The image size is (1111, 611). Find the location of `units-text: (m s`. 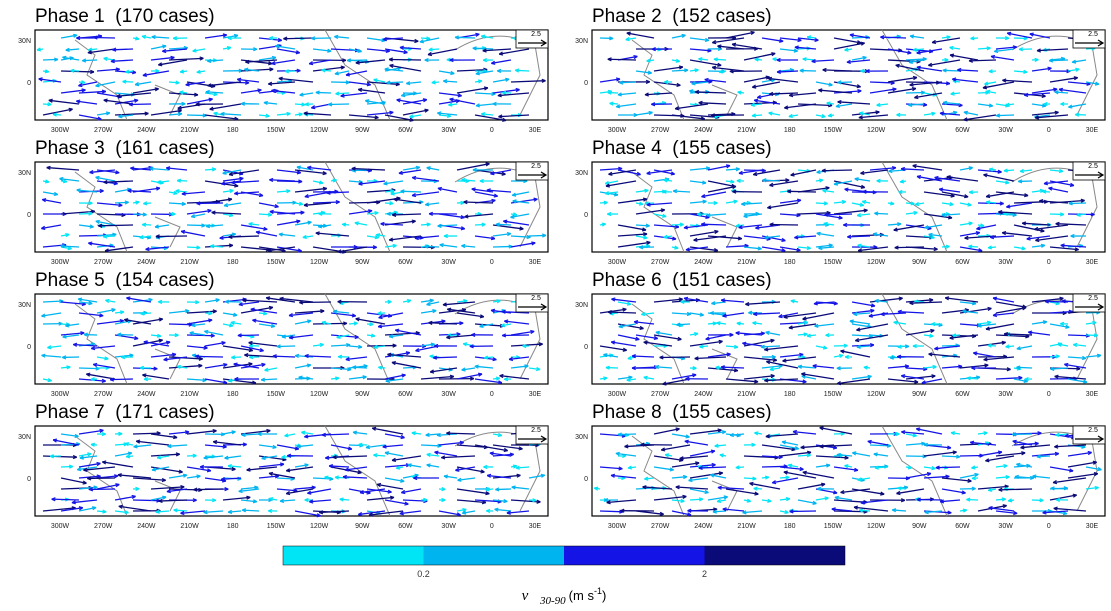

units-text: (m s is located at coordinates (582, 595).